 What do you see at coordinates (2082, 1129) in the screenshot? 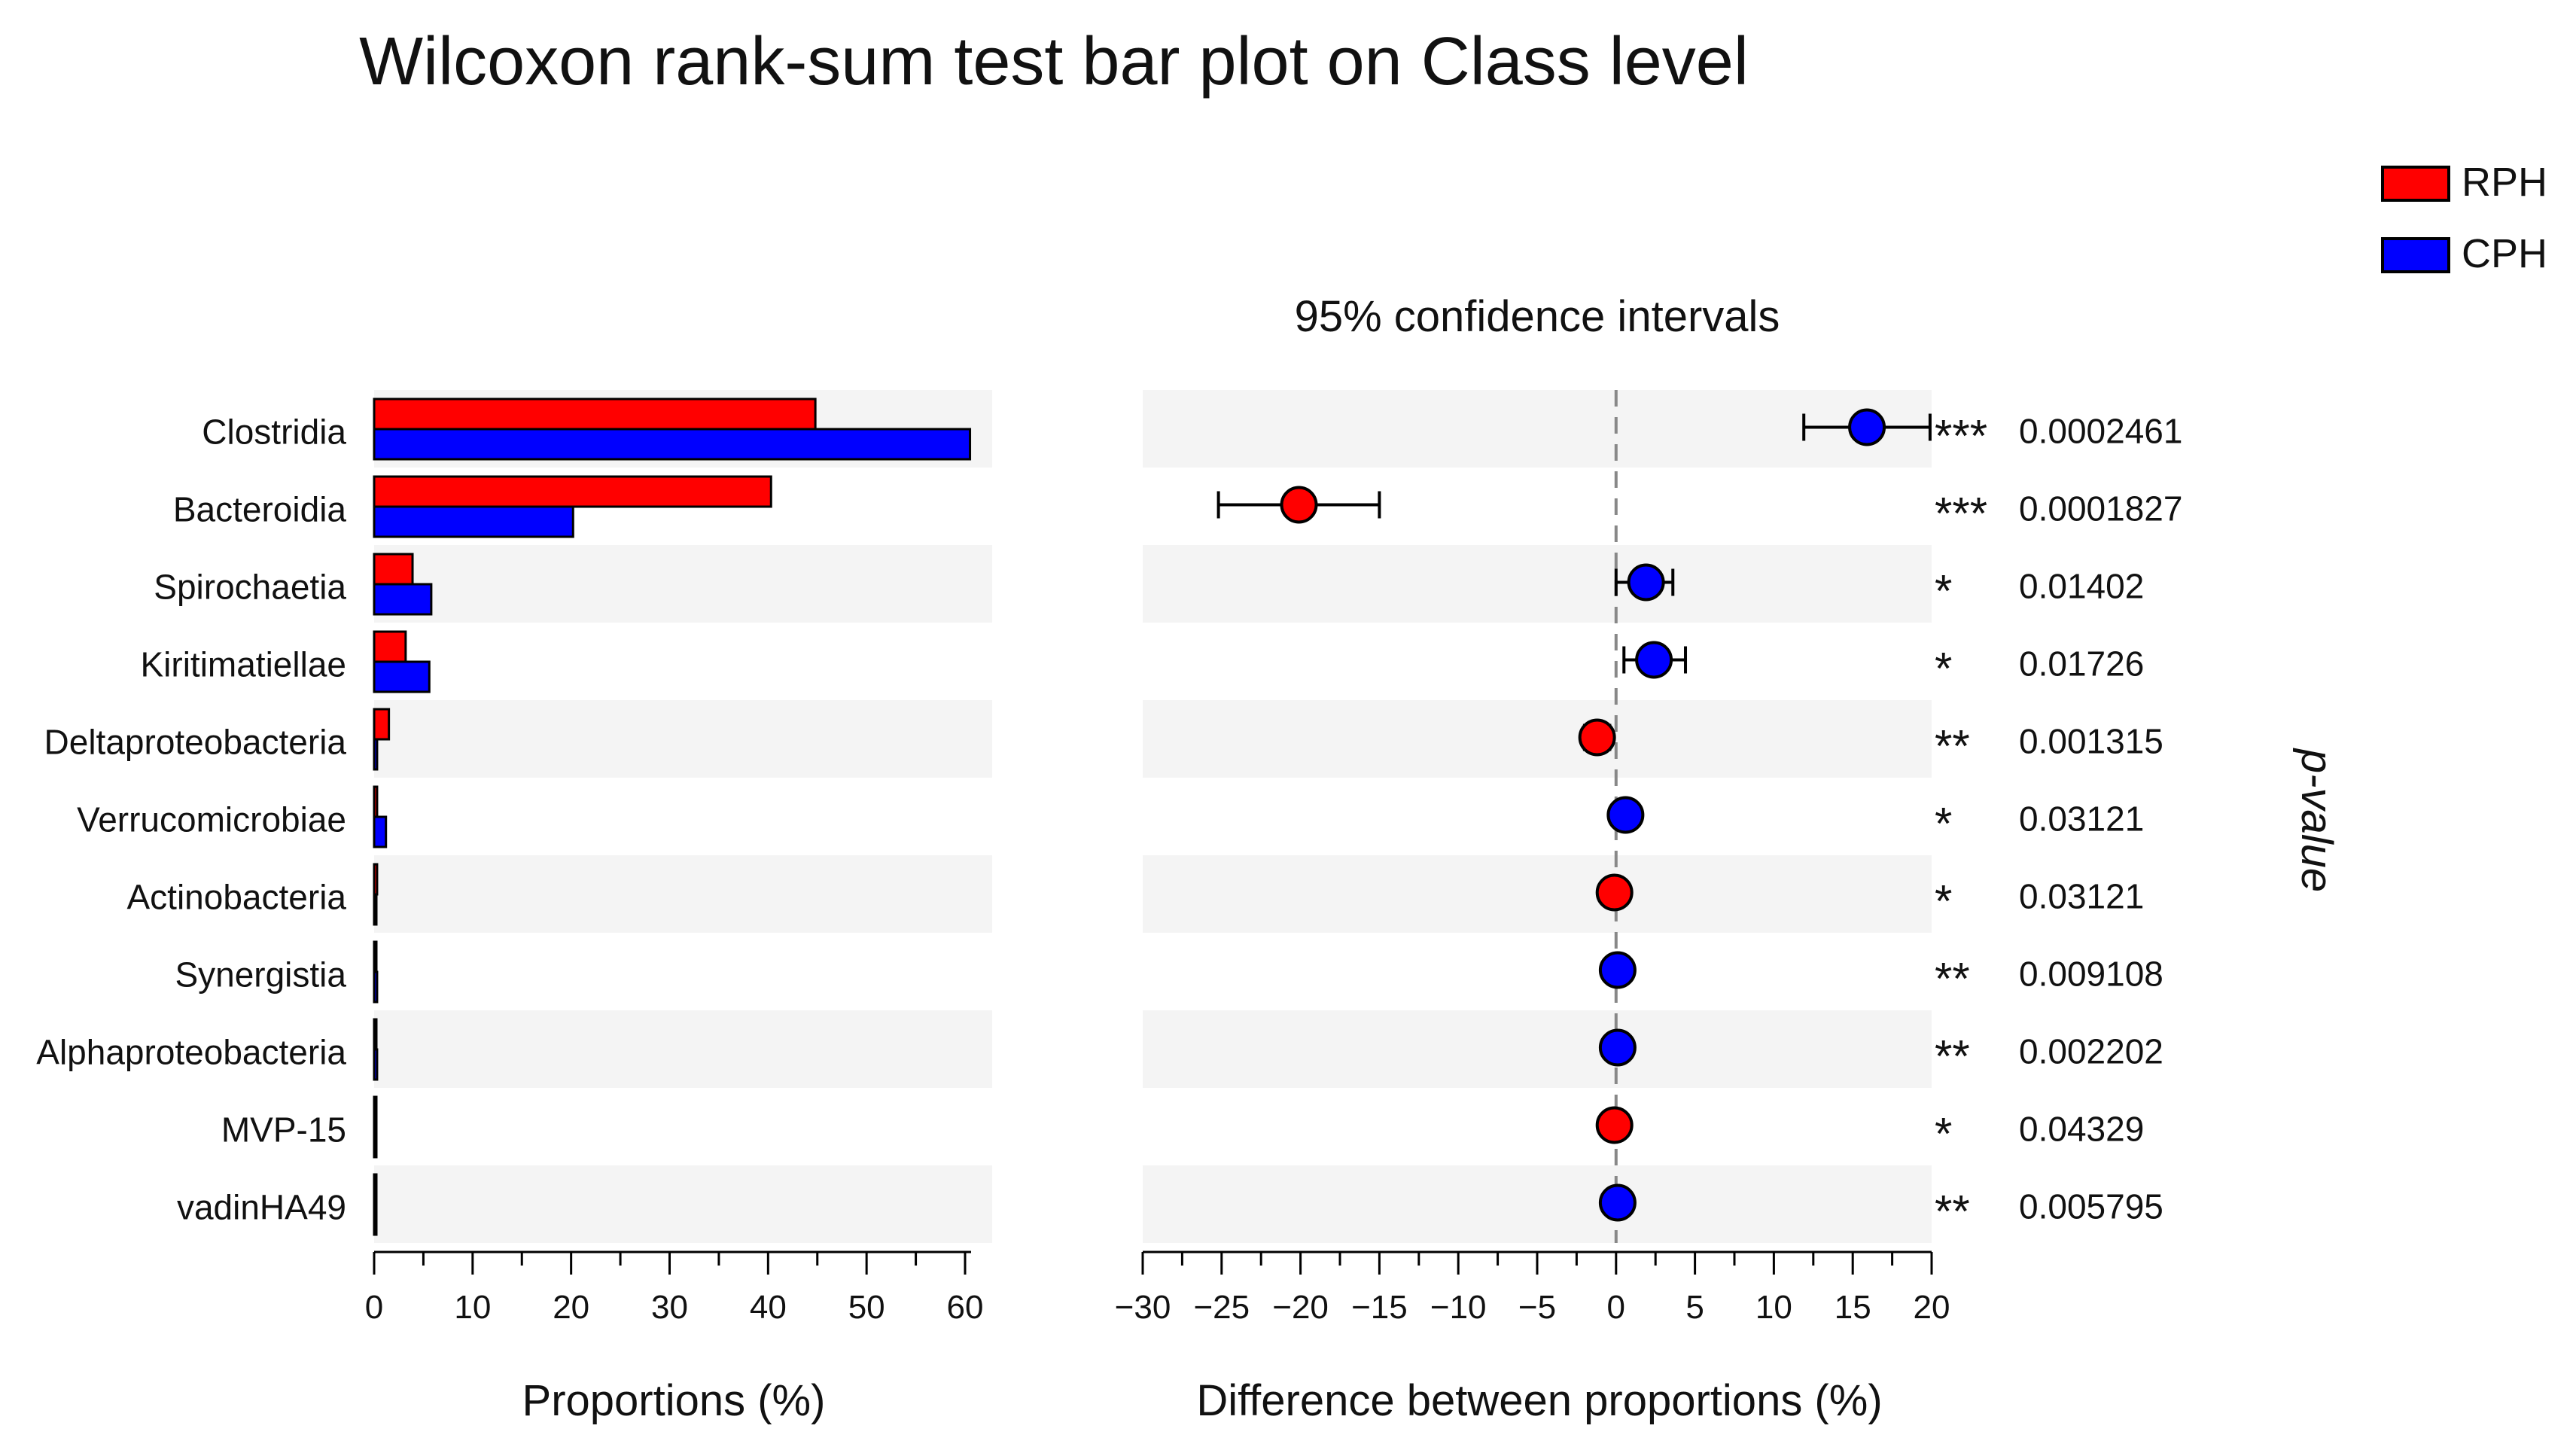
I see `p-value-label: 0.04329` at bounding box center [2082, 1129].